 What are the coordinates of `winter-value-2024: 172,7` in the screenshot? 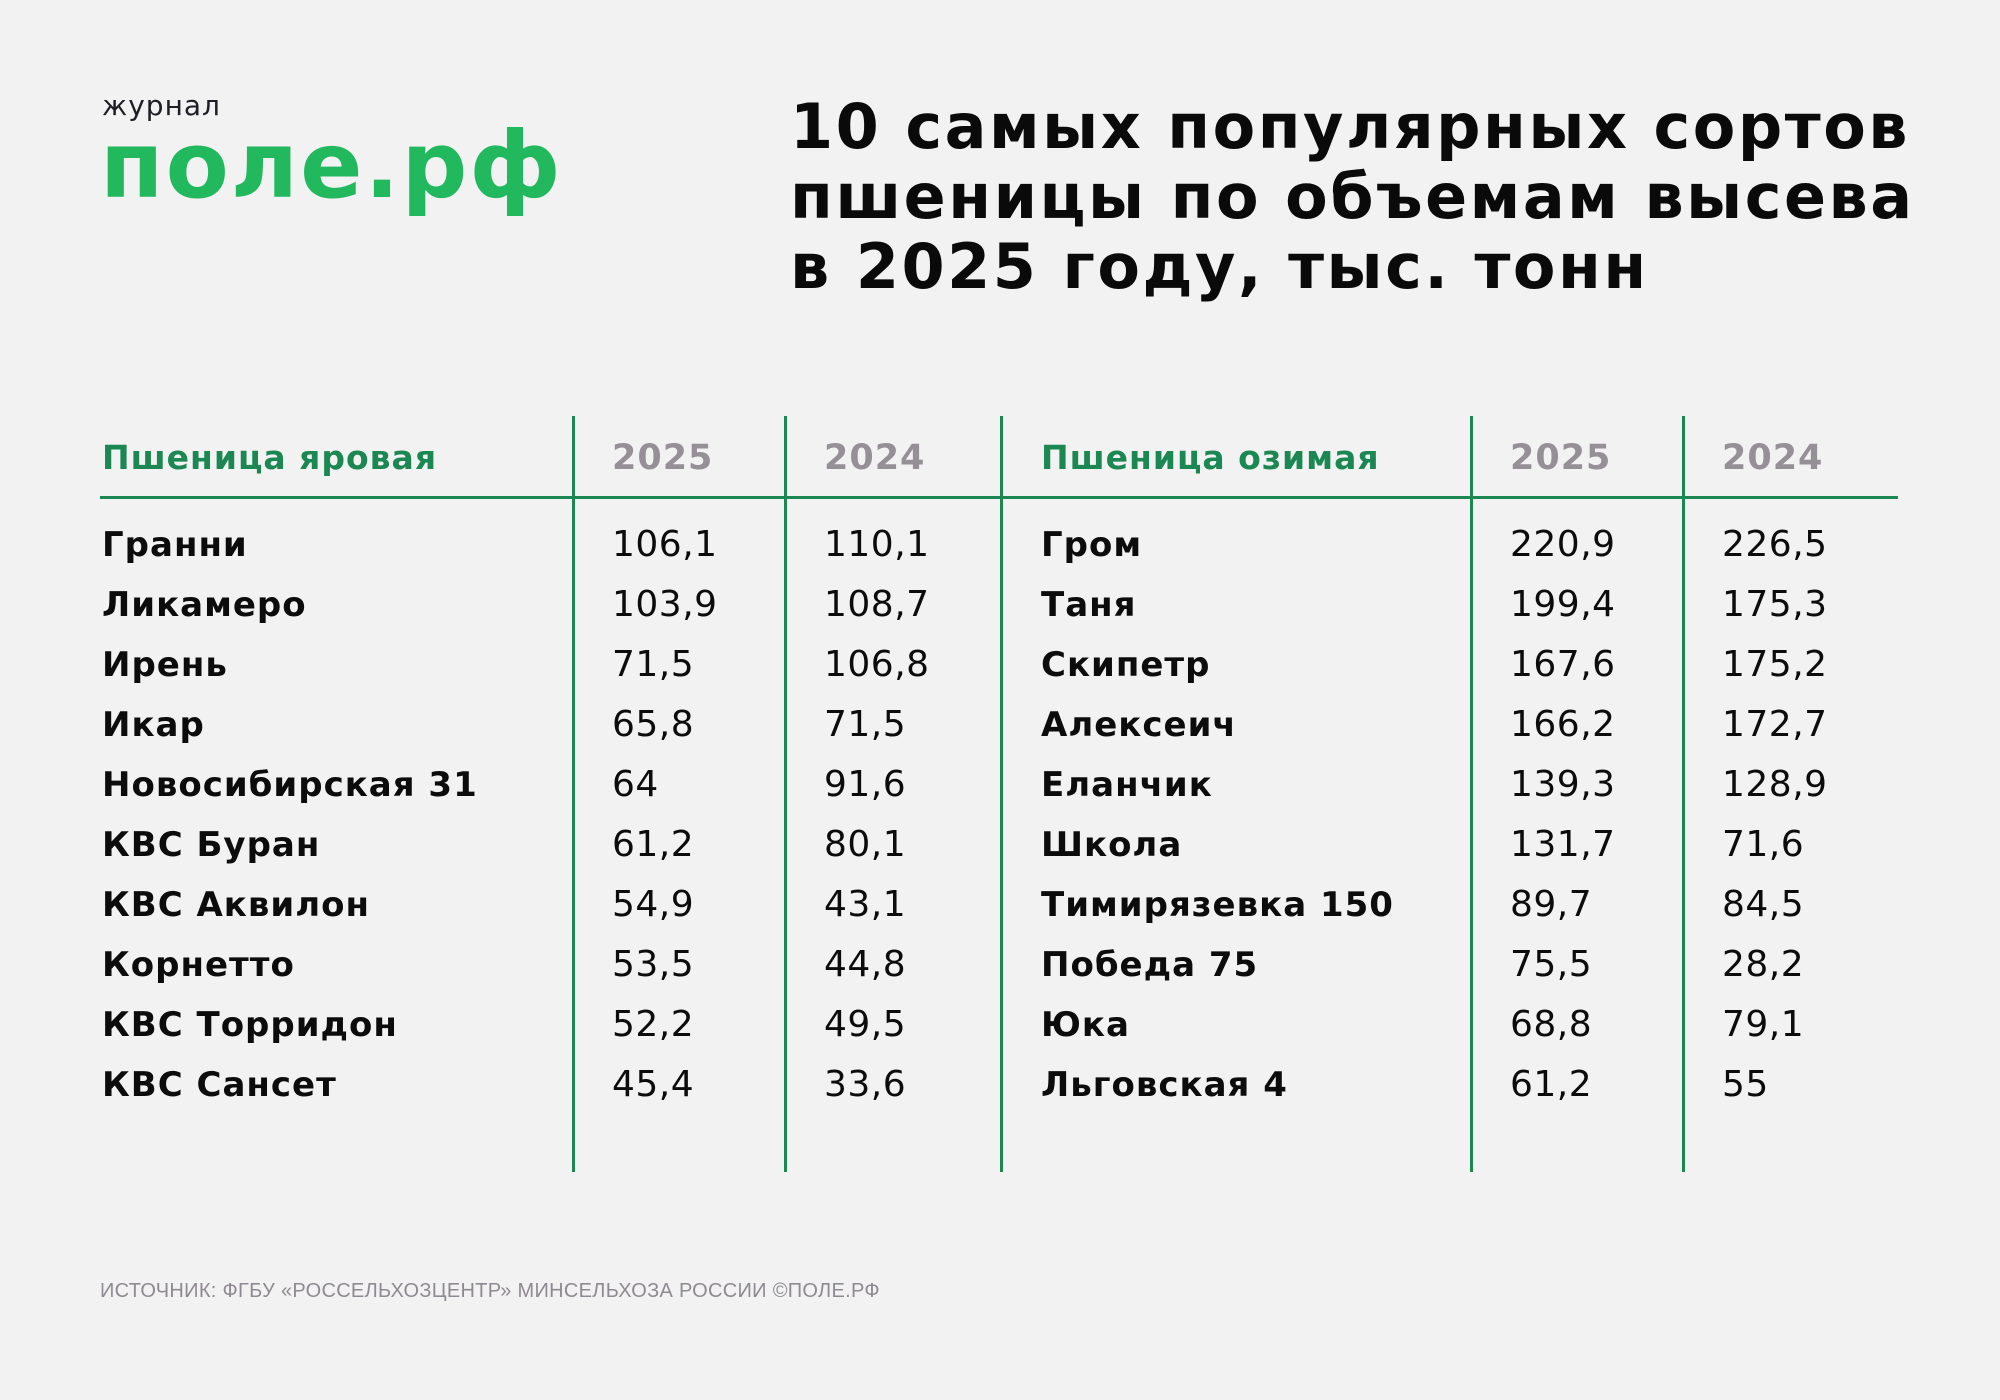 It's located at (1775, 724).